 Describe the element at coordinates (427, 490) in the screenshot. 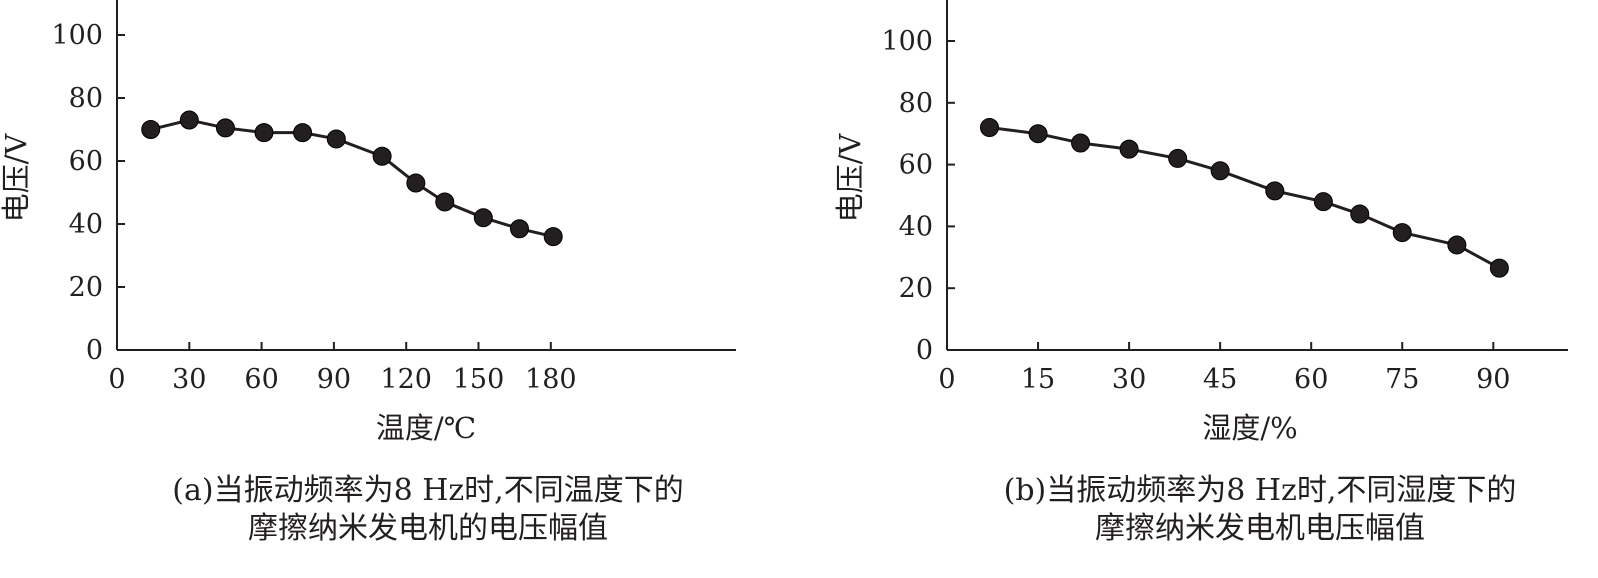

I see `panel-a-caption-line1: (a)当振动频率为8 Hz时,不同温度下的` at that location.